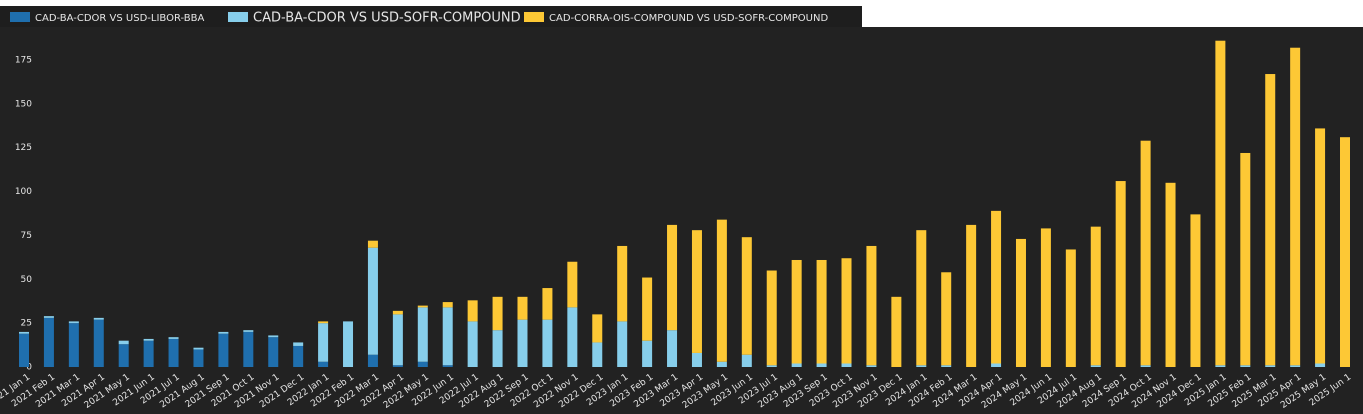 The image size is (1363, 414). Describe the element at coordinates (23, 61) in the screenshot. I see `y-tick-label: 175` at that location.